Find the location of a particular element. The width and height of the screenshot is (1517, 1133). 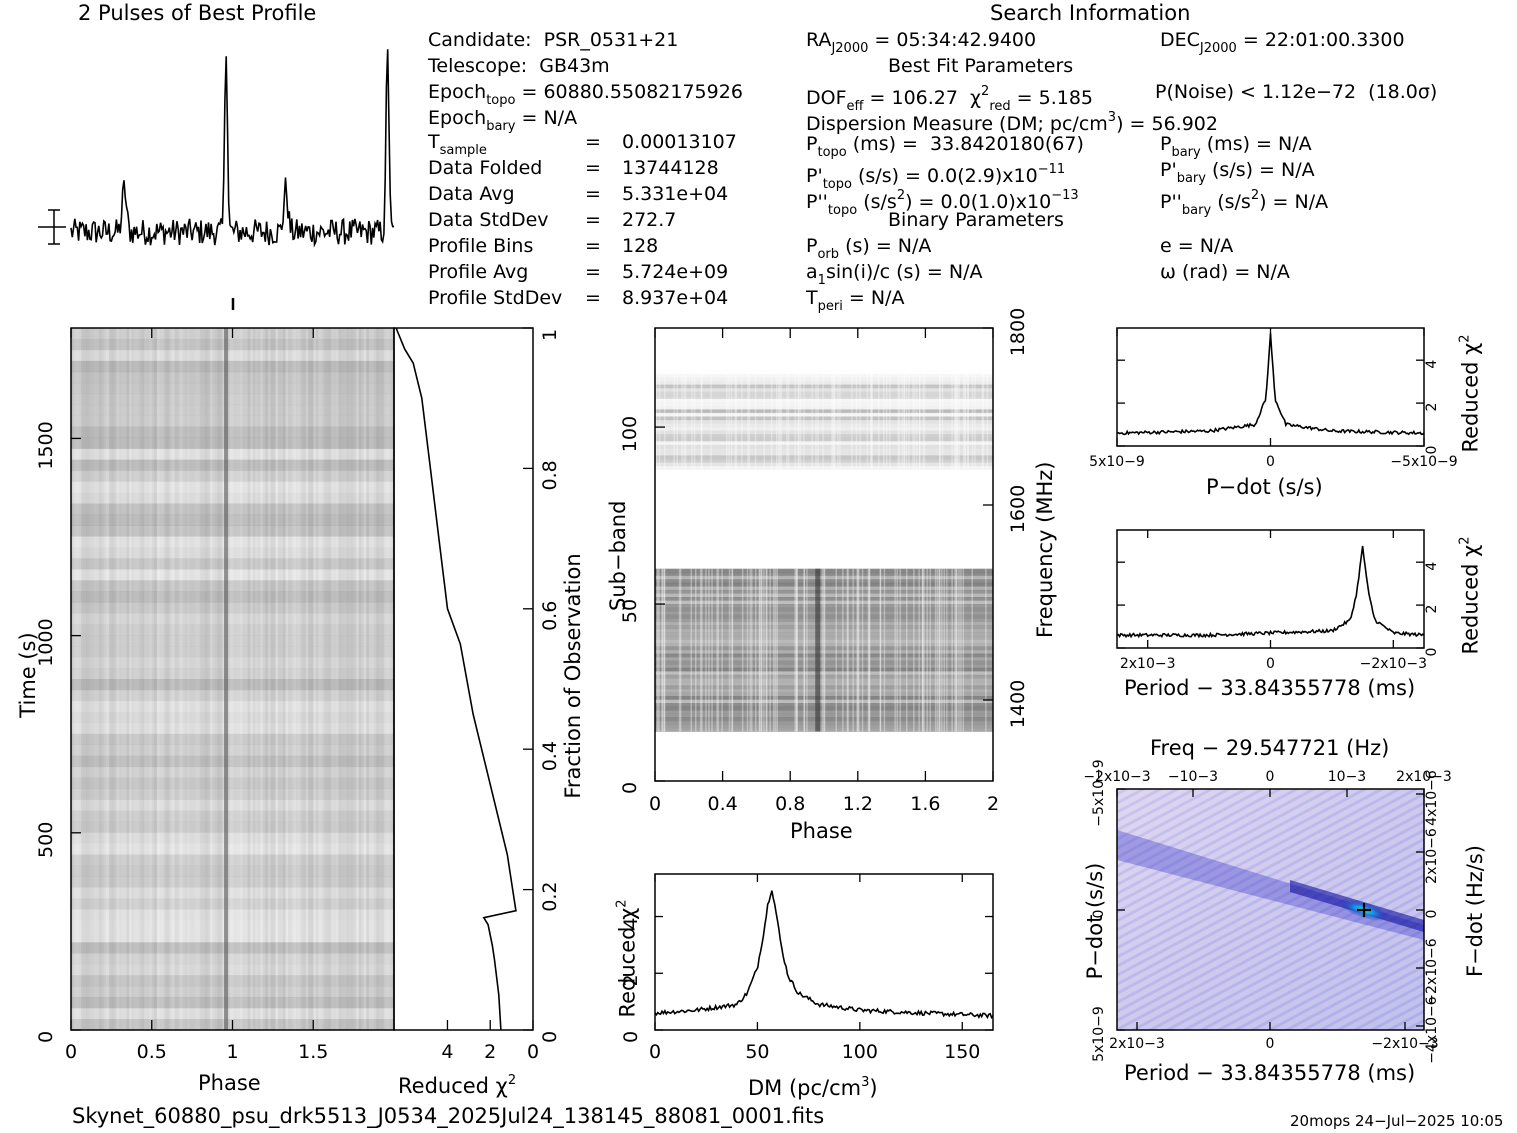

freq-top-axis-label: Freq − 29.547721 (Hz) is located at coordinates (1270, 748).